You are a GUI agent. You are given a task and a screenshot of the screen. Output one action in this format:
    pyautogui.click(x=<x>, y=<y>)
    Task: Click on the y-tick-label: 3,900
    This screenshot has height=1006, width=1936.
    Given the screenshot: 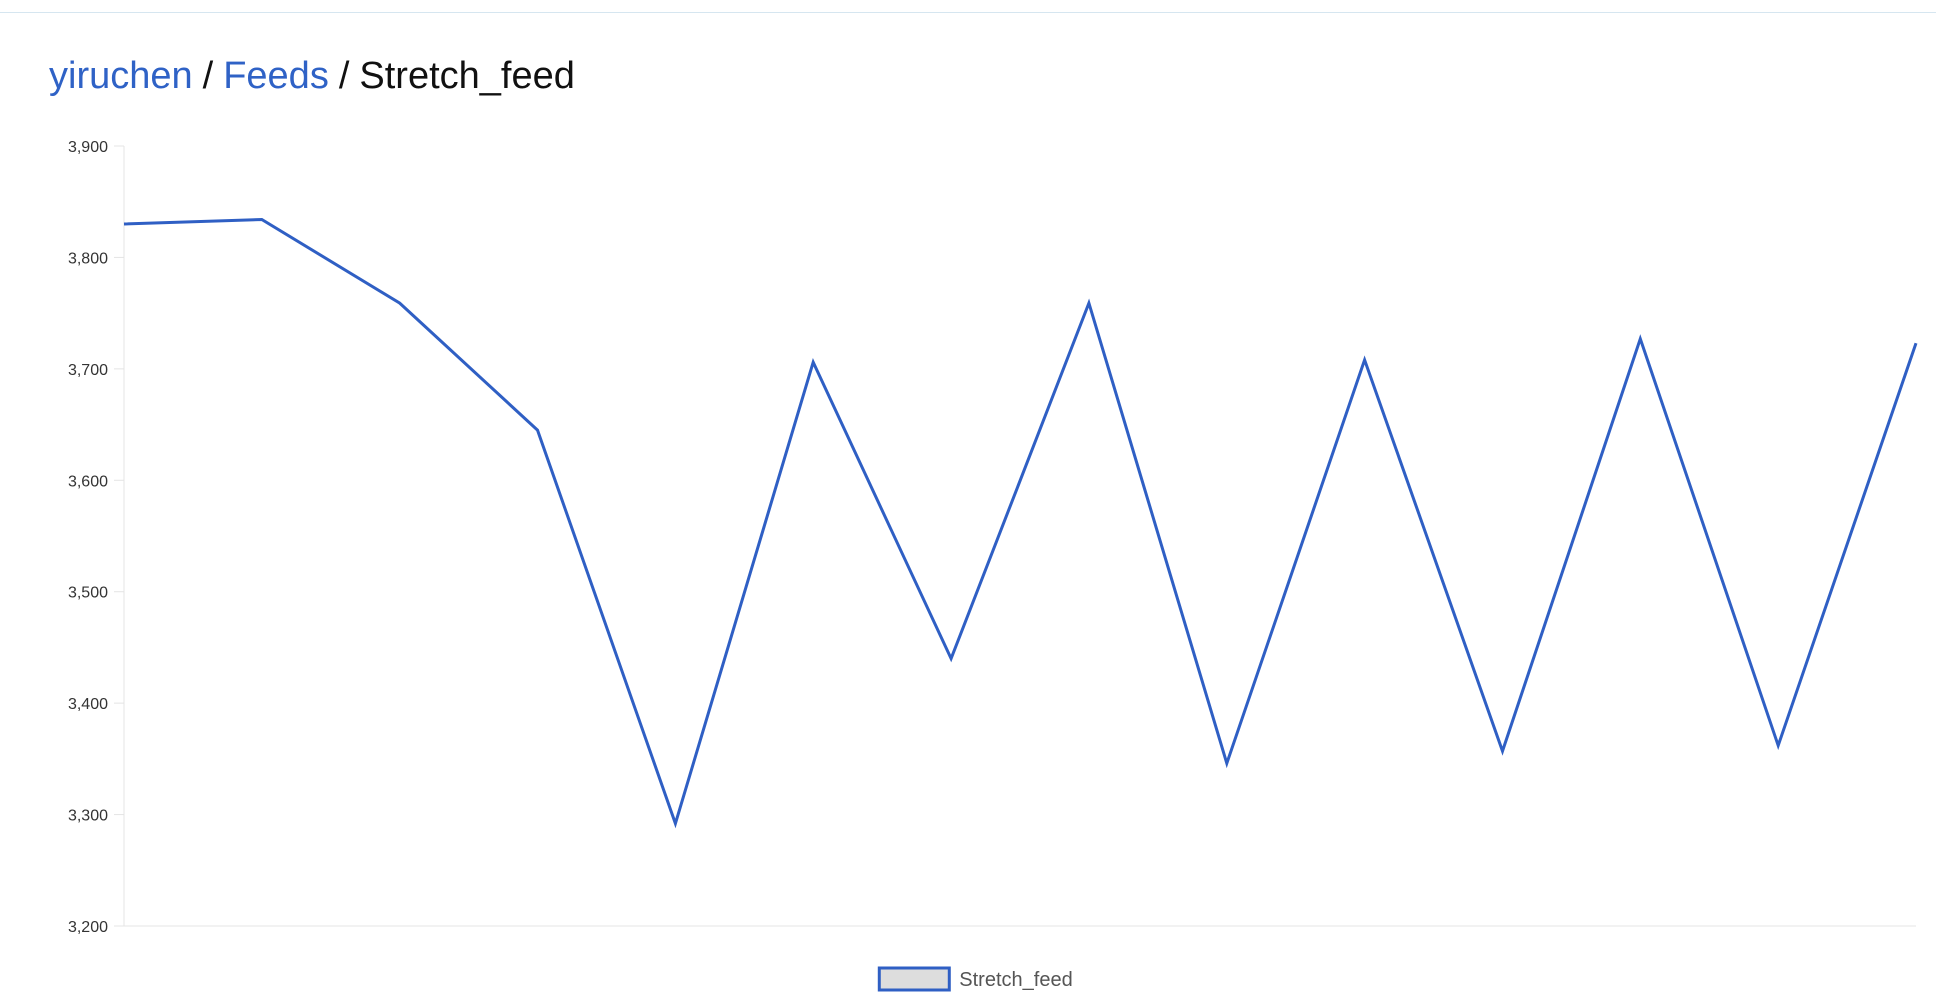 What is the action you would take?
    pyautogui.click(x=88, y=147)
    